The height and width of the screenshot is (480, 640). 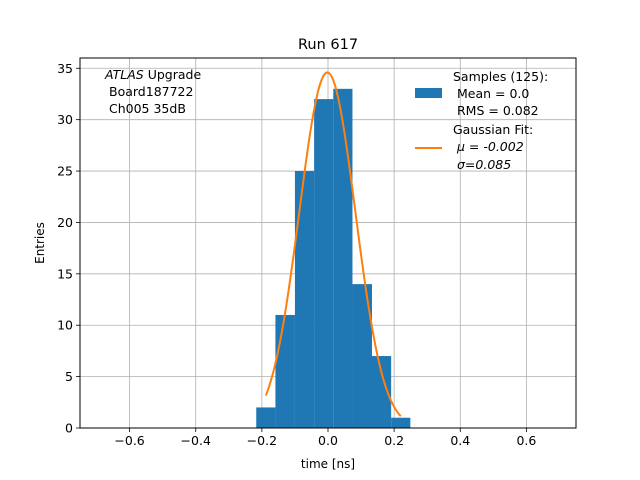 I want to click on legend-mean-label: Mean = 0.0, so click(x=493, y=93).